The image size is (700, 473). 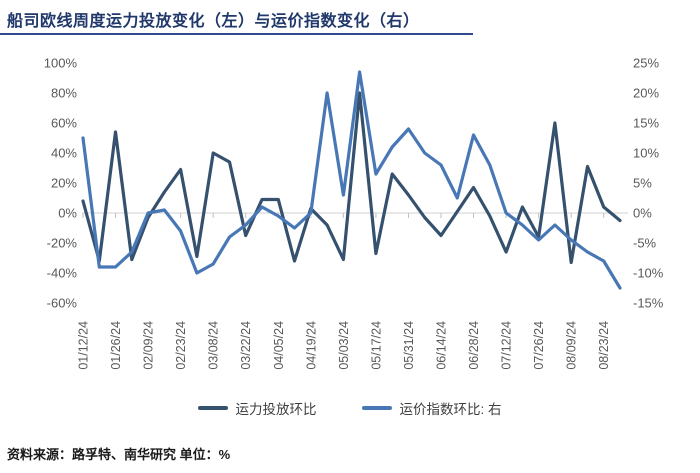 I want to click on x-axis-label: 08/09/24, so click(x=572, y=345).